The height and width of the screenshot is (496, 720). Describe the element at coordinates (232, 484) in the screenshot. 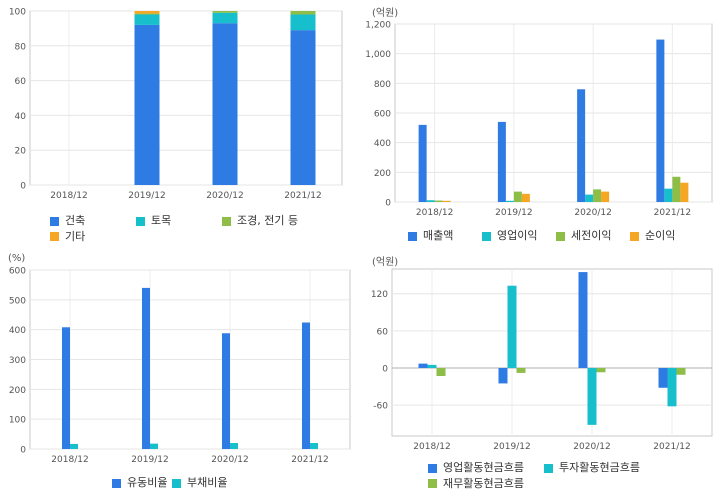

I see `chart-3-legend: 유동비율 부채비율` at that location.